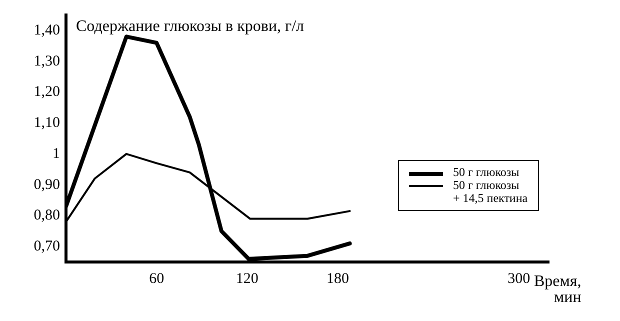  What do you see at coordinates (247, 278) in the screenshot?
I see `x-tick-label: 120` at bounding box center [247, 278].